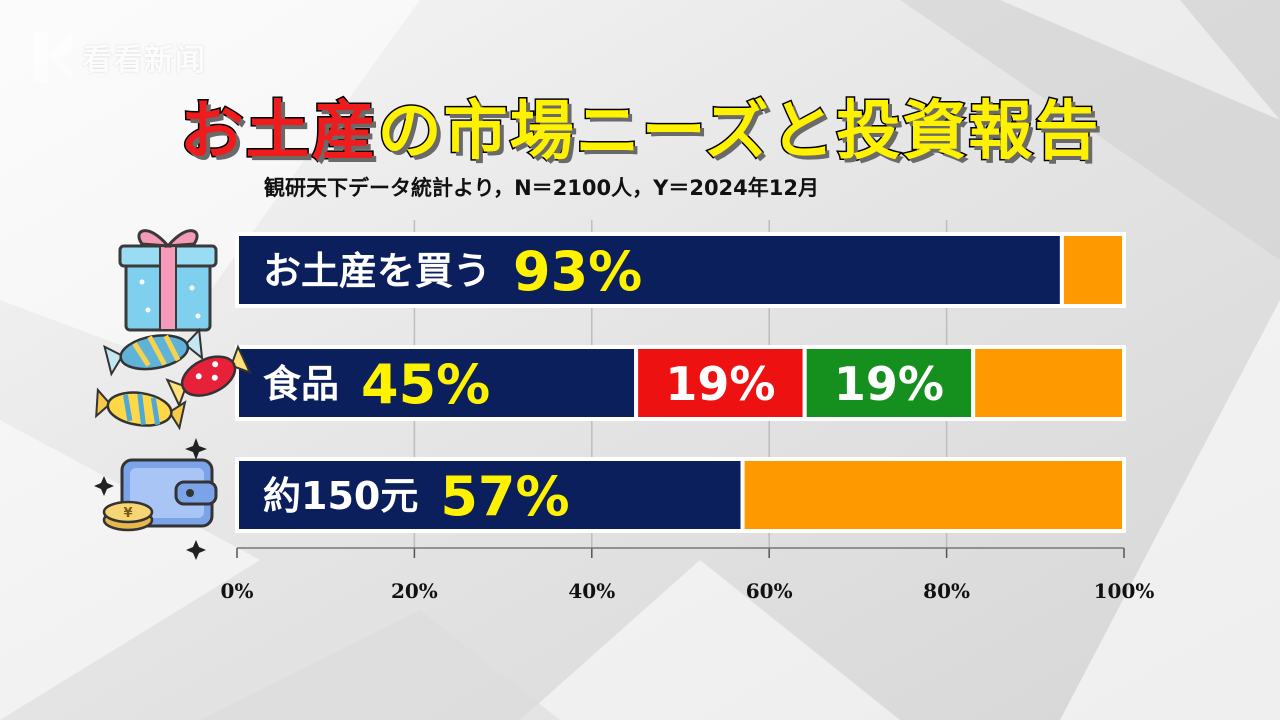 This screenshot has width=1280, height=720. I want to click on x-tick-label: 100%, so click(1124, 591).